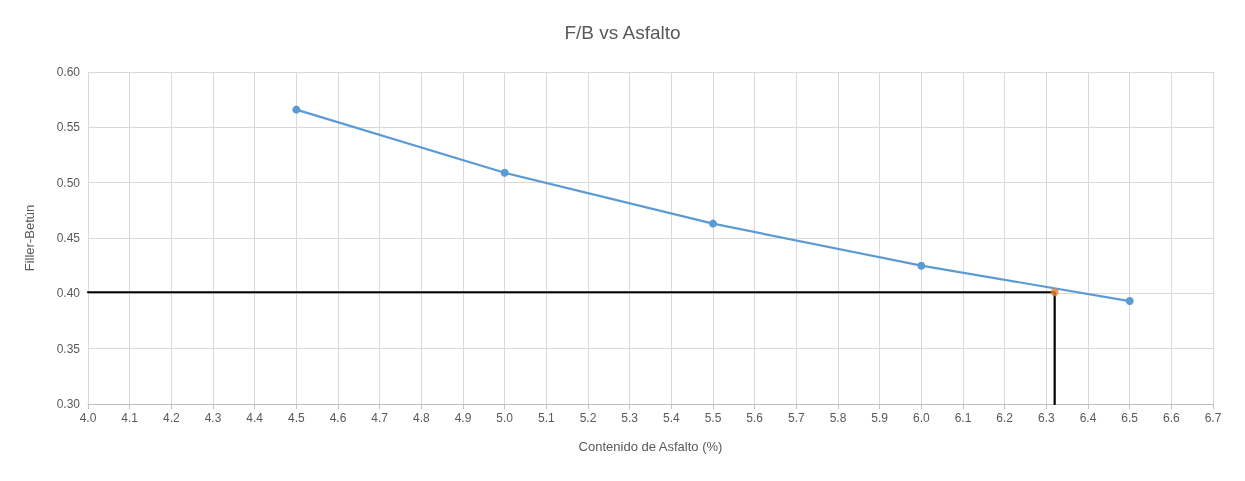 The image size is (1245, 481). I want to click on x-tick-label: 5.0, so click(505, 418).